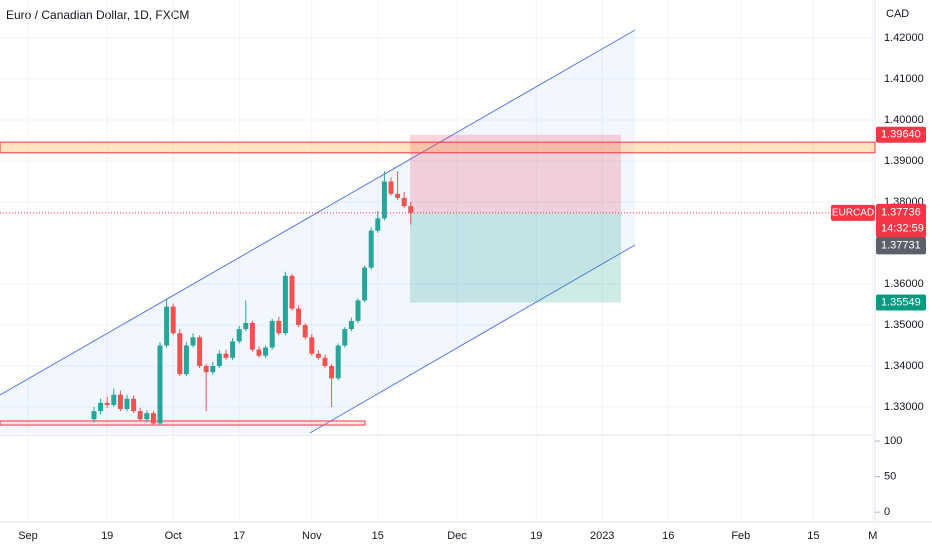 This screenshot has height=555, width=932. I want to click on volume-tick-label: 0, so click(887, 512).